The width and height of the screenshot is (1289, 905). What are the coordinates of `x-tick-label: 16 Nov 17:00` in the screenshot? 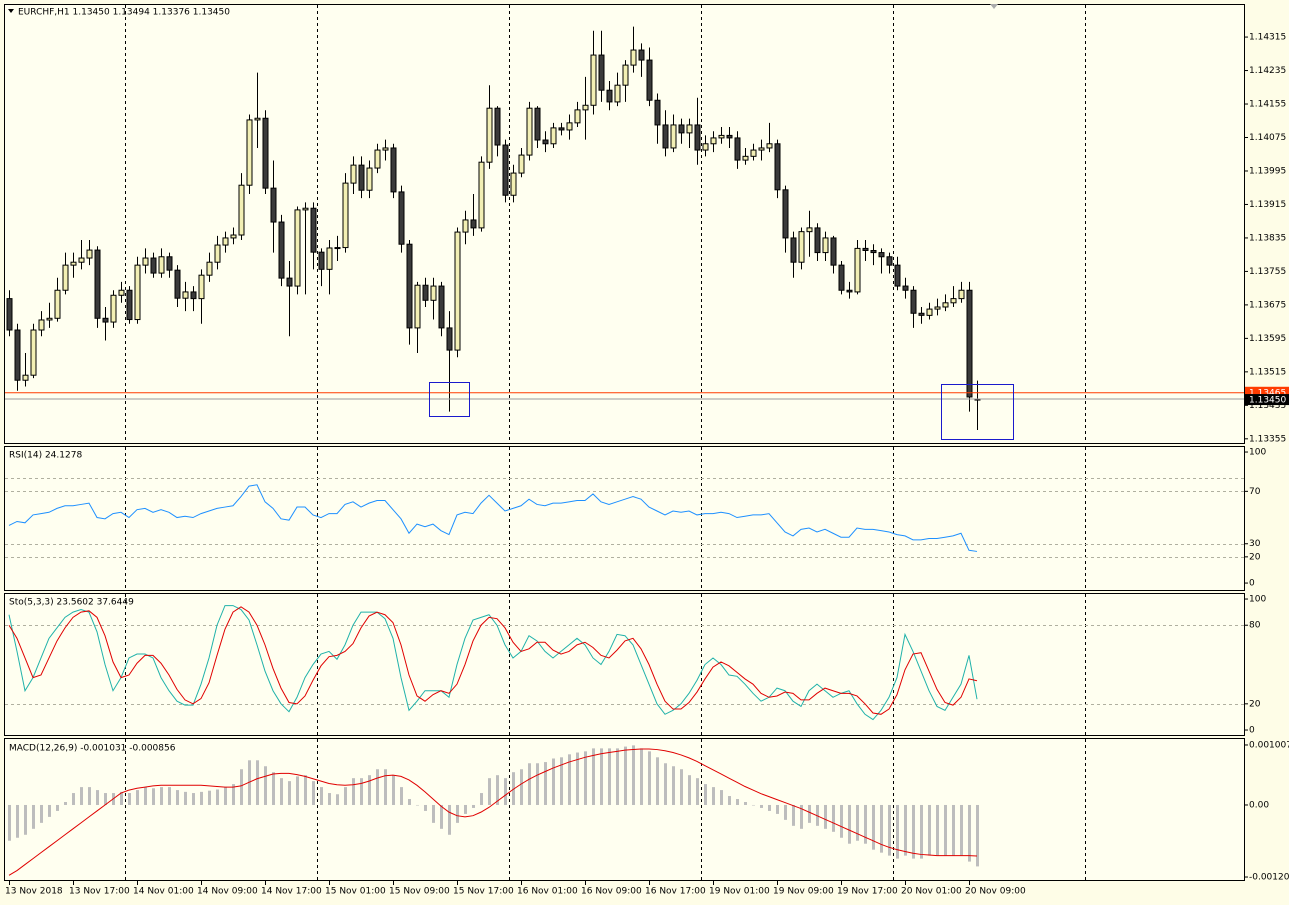 It's located at (675, 892).